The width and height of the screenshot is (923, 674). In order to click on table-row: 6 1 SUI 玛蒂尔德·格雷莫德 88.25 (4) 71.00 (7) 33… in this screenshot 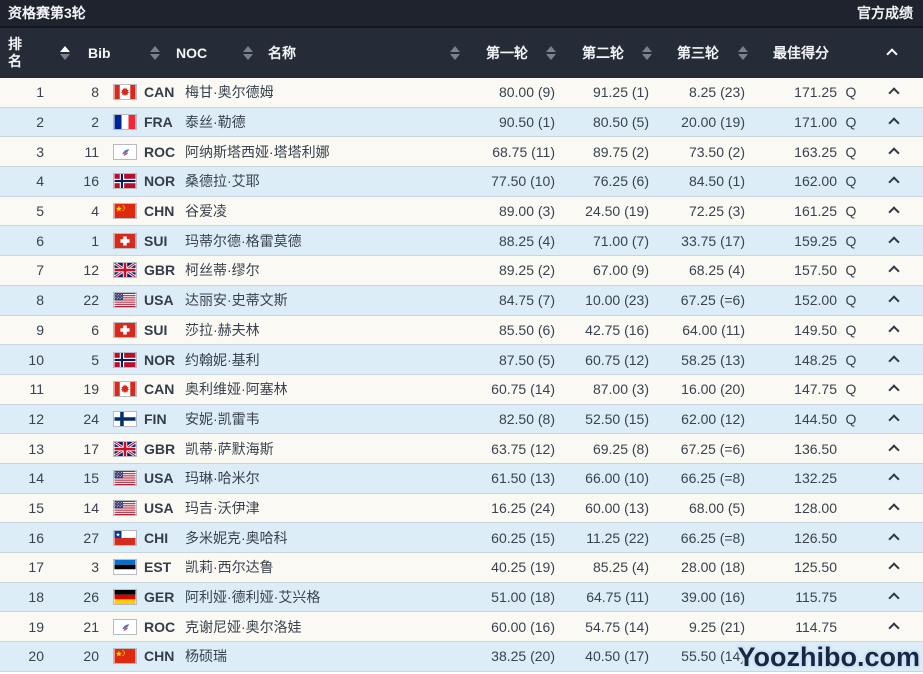, I will do `click(461, 241)`.